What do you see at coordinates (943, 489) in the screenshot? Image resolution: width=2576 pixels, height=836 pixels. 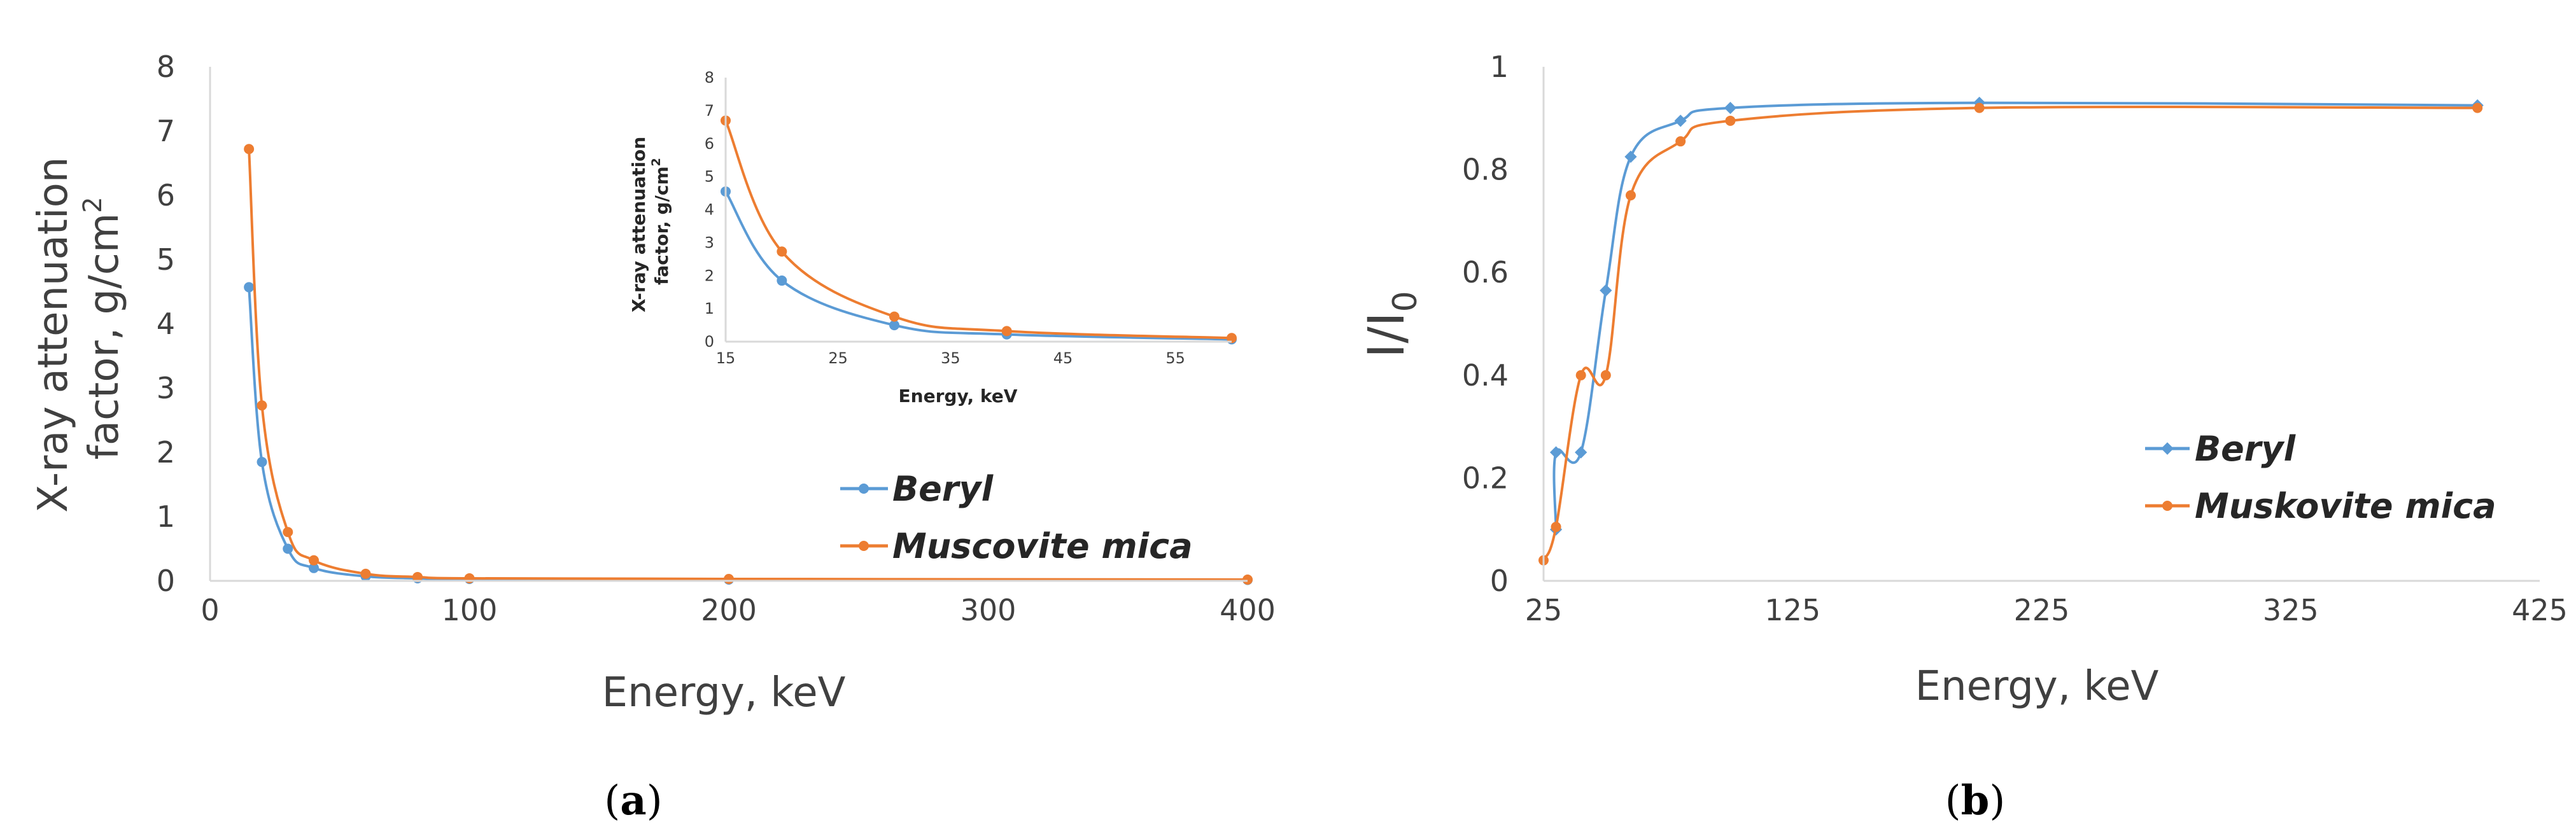 I see `legend-a-beryl-label: Beryl` at bounding box center [943, 489].